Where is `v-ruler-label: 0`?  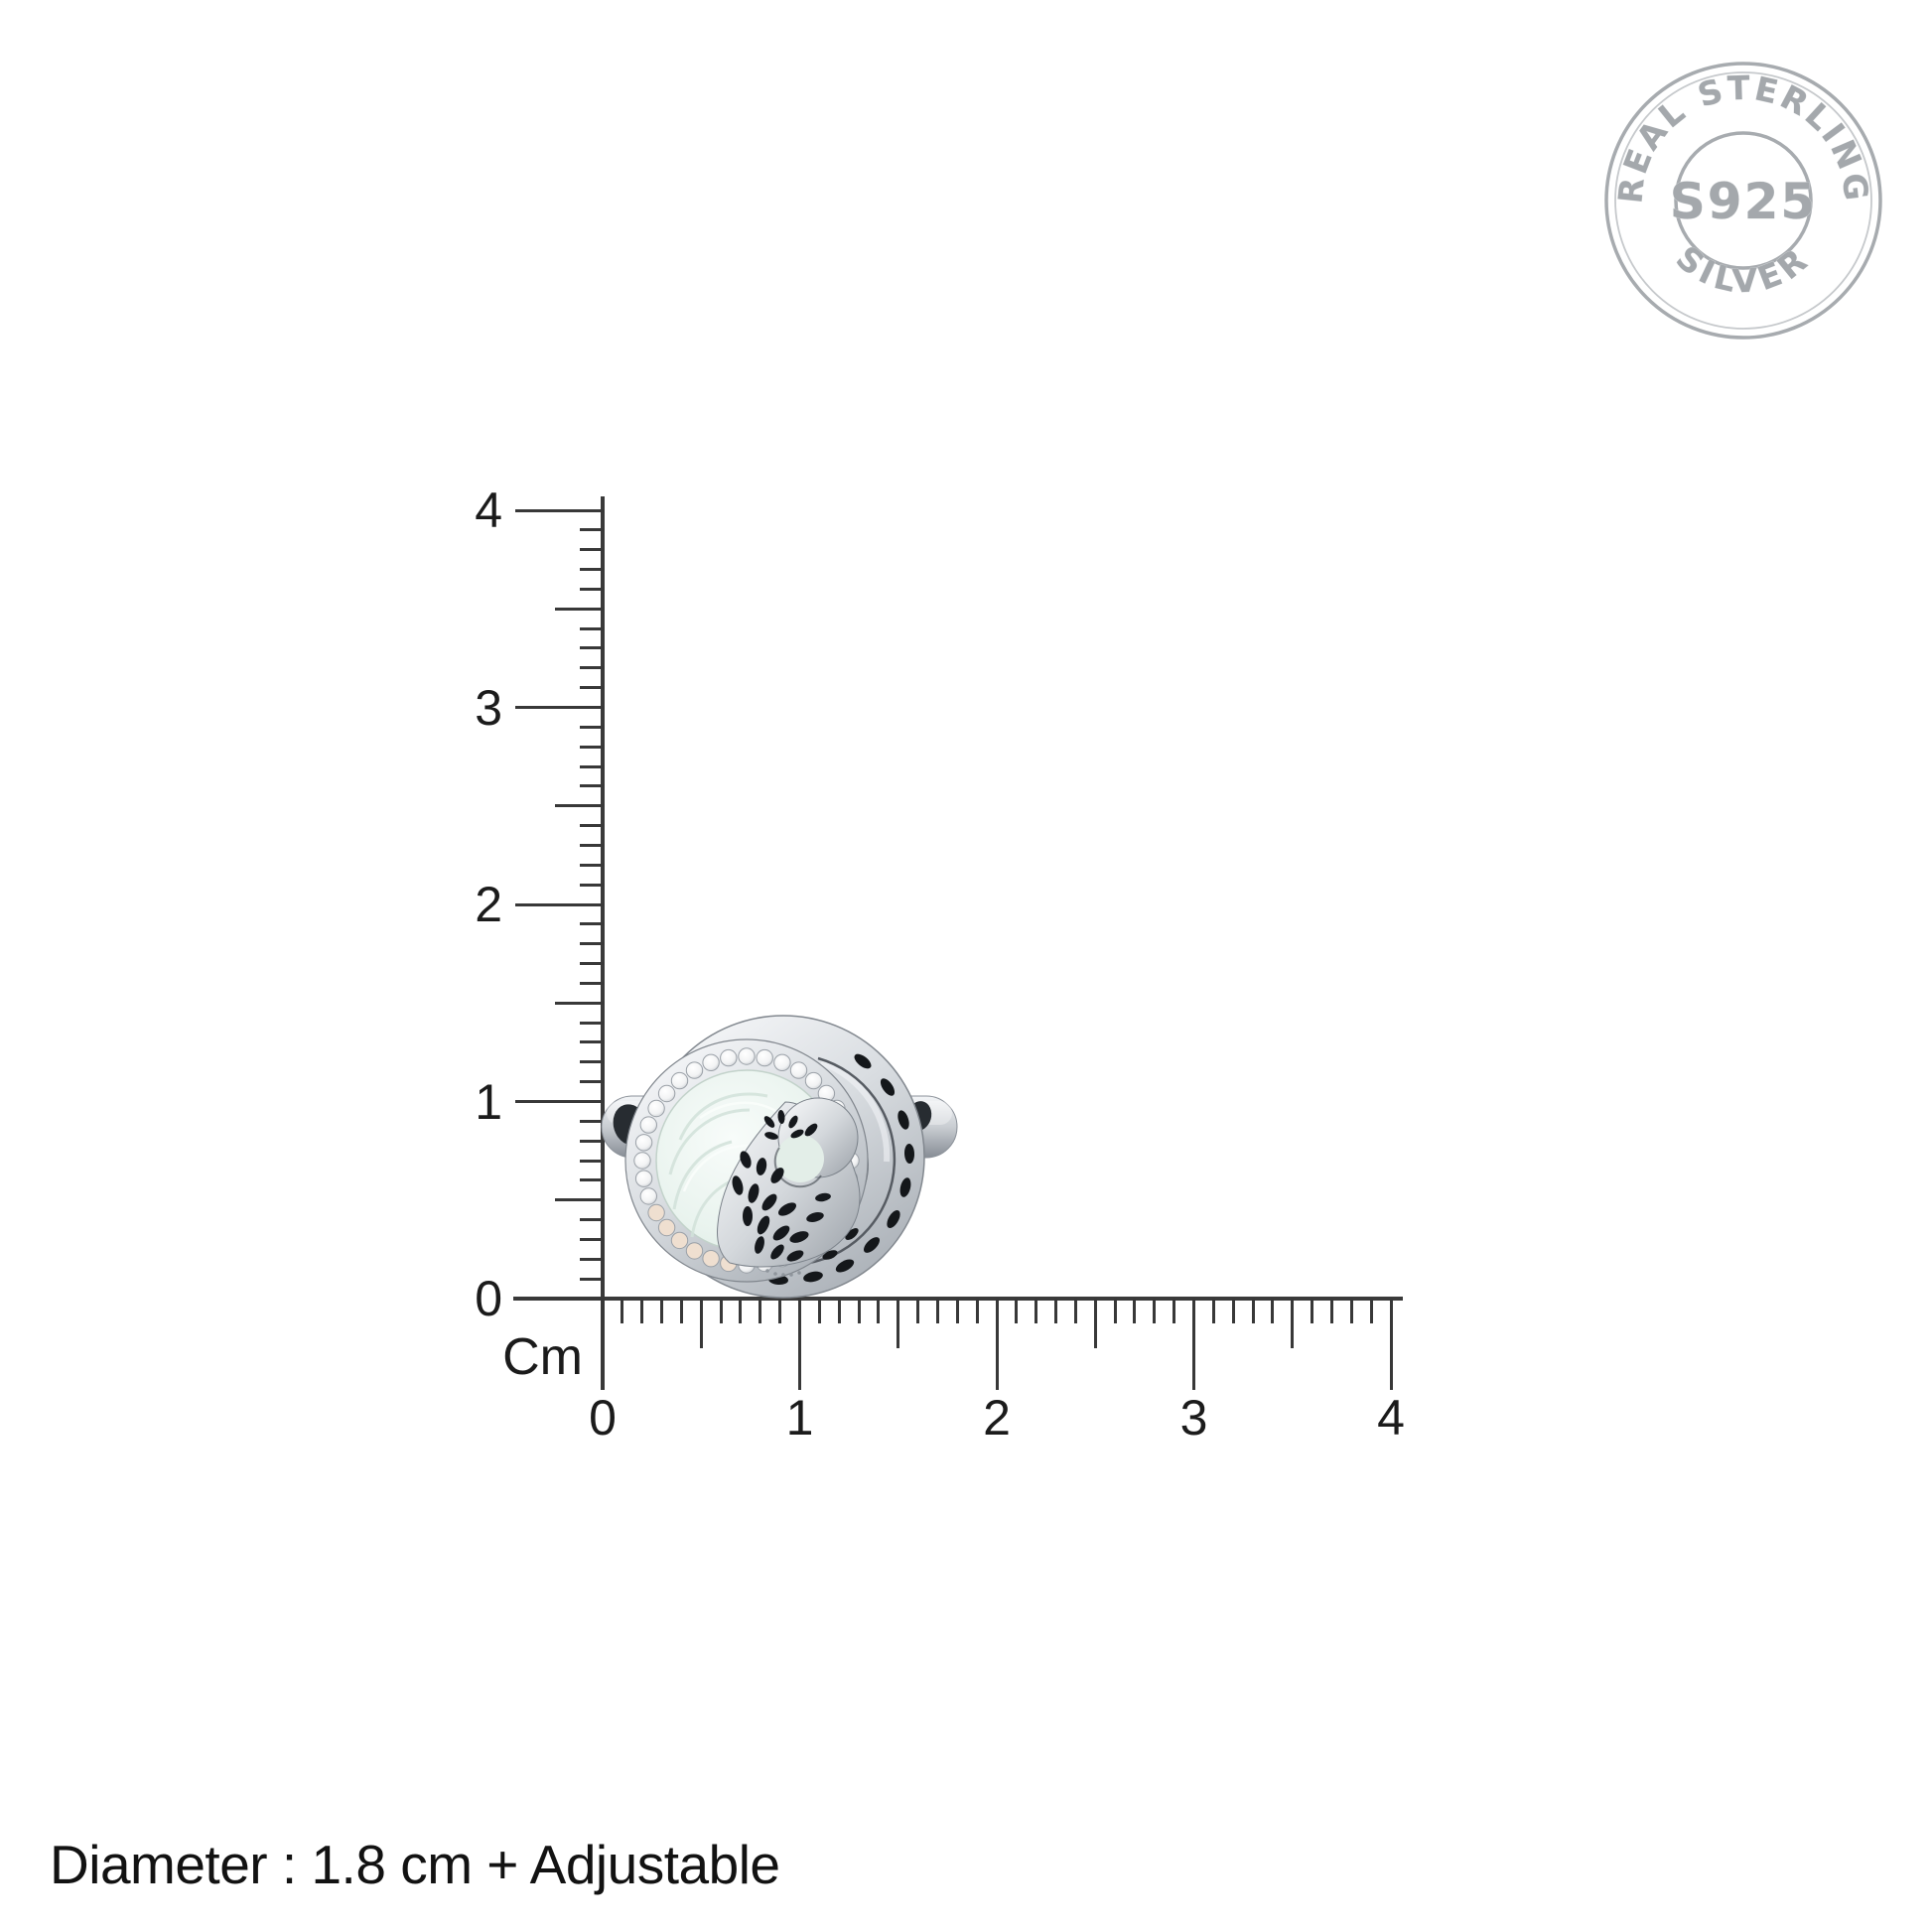 v-ruler-label: 0 is located at coordinates (489, 1298).